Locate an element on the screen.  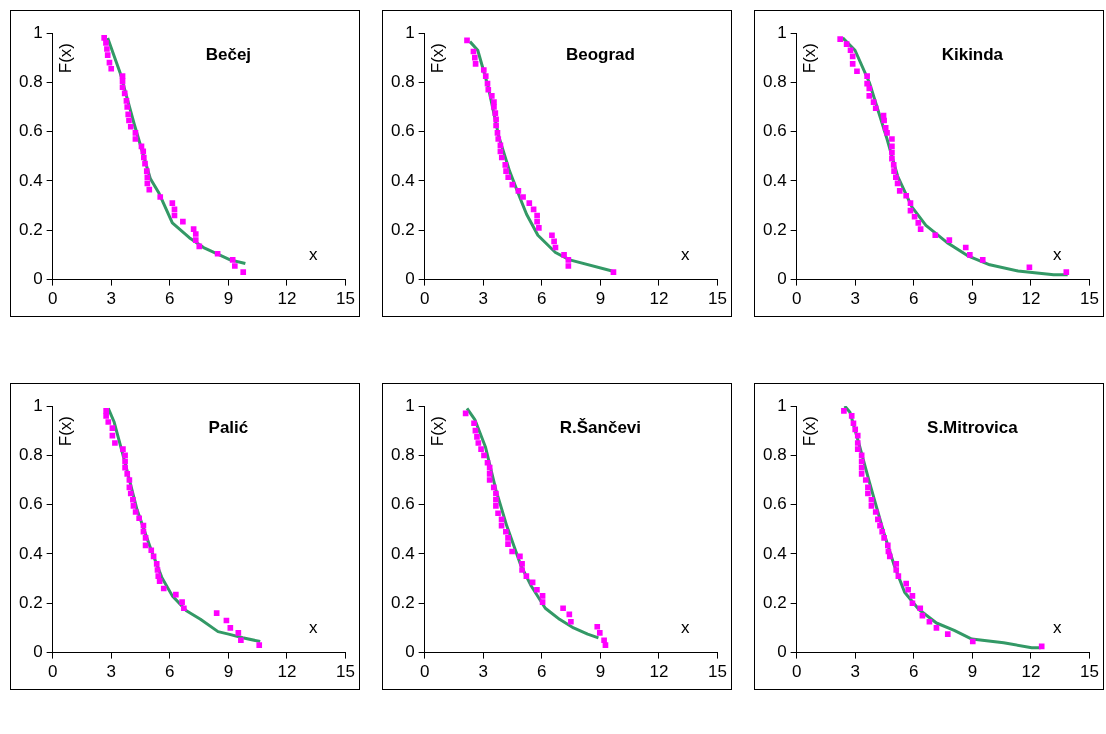
text: Bečej is located at coordinates (228, 54).